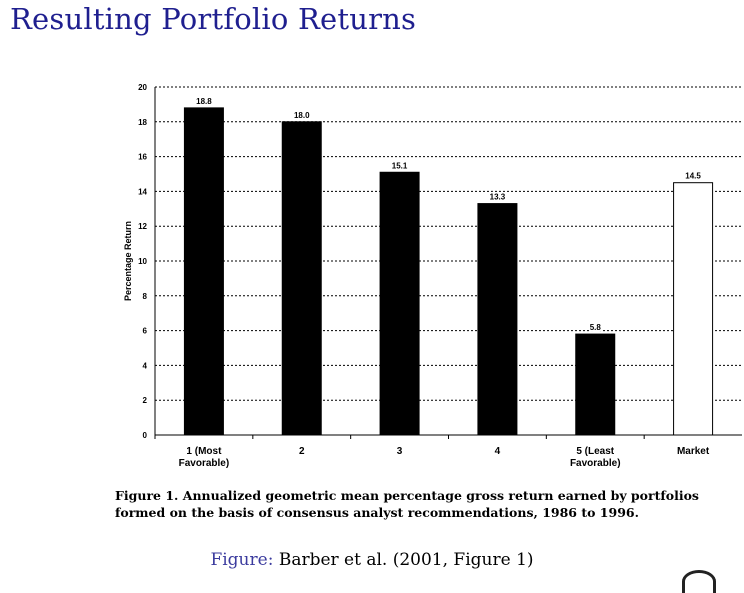  Describe the element at coordinates (498, 197) in the screenshot. I see `data-label: 13.3` at that location.